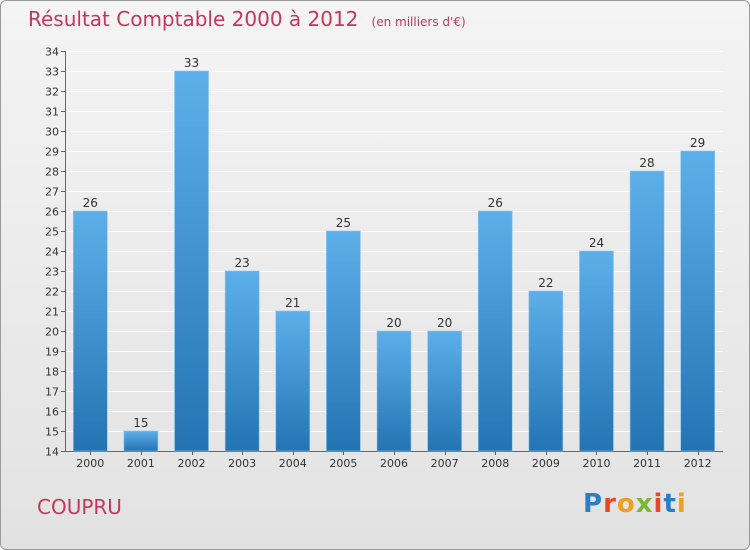  I want to click on bar-value-label: 24, so click(596, 243).